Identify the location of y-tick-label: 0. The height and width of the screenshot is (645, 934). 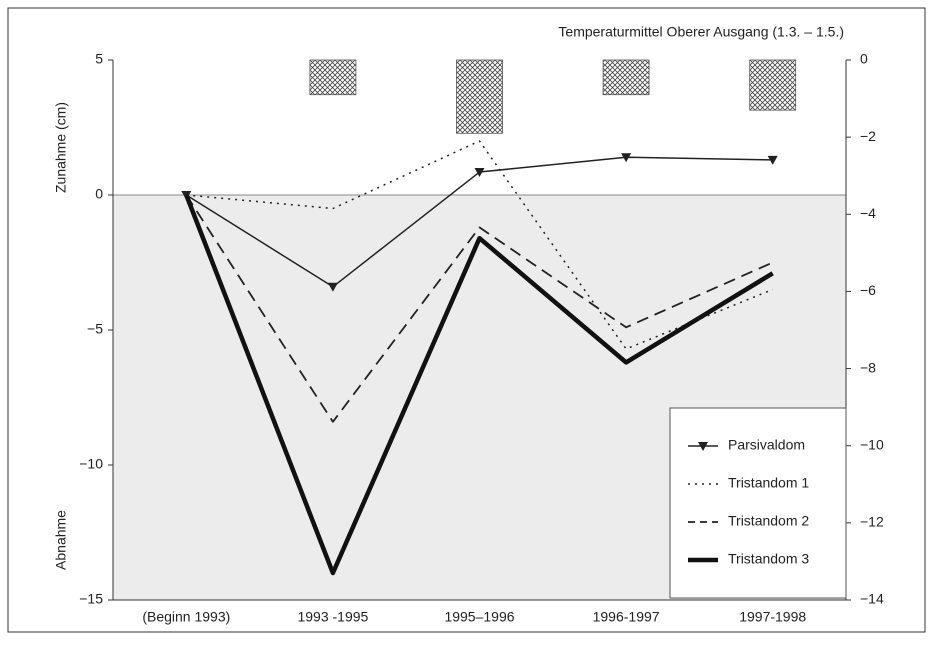
(99, 194).